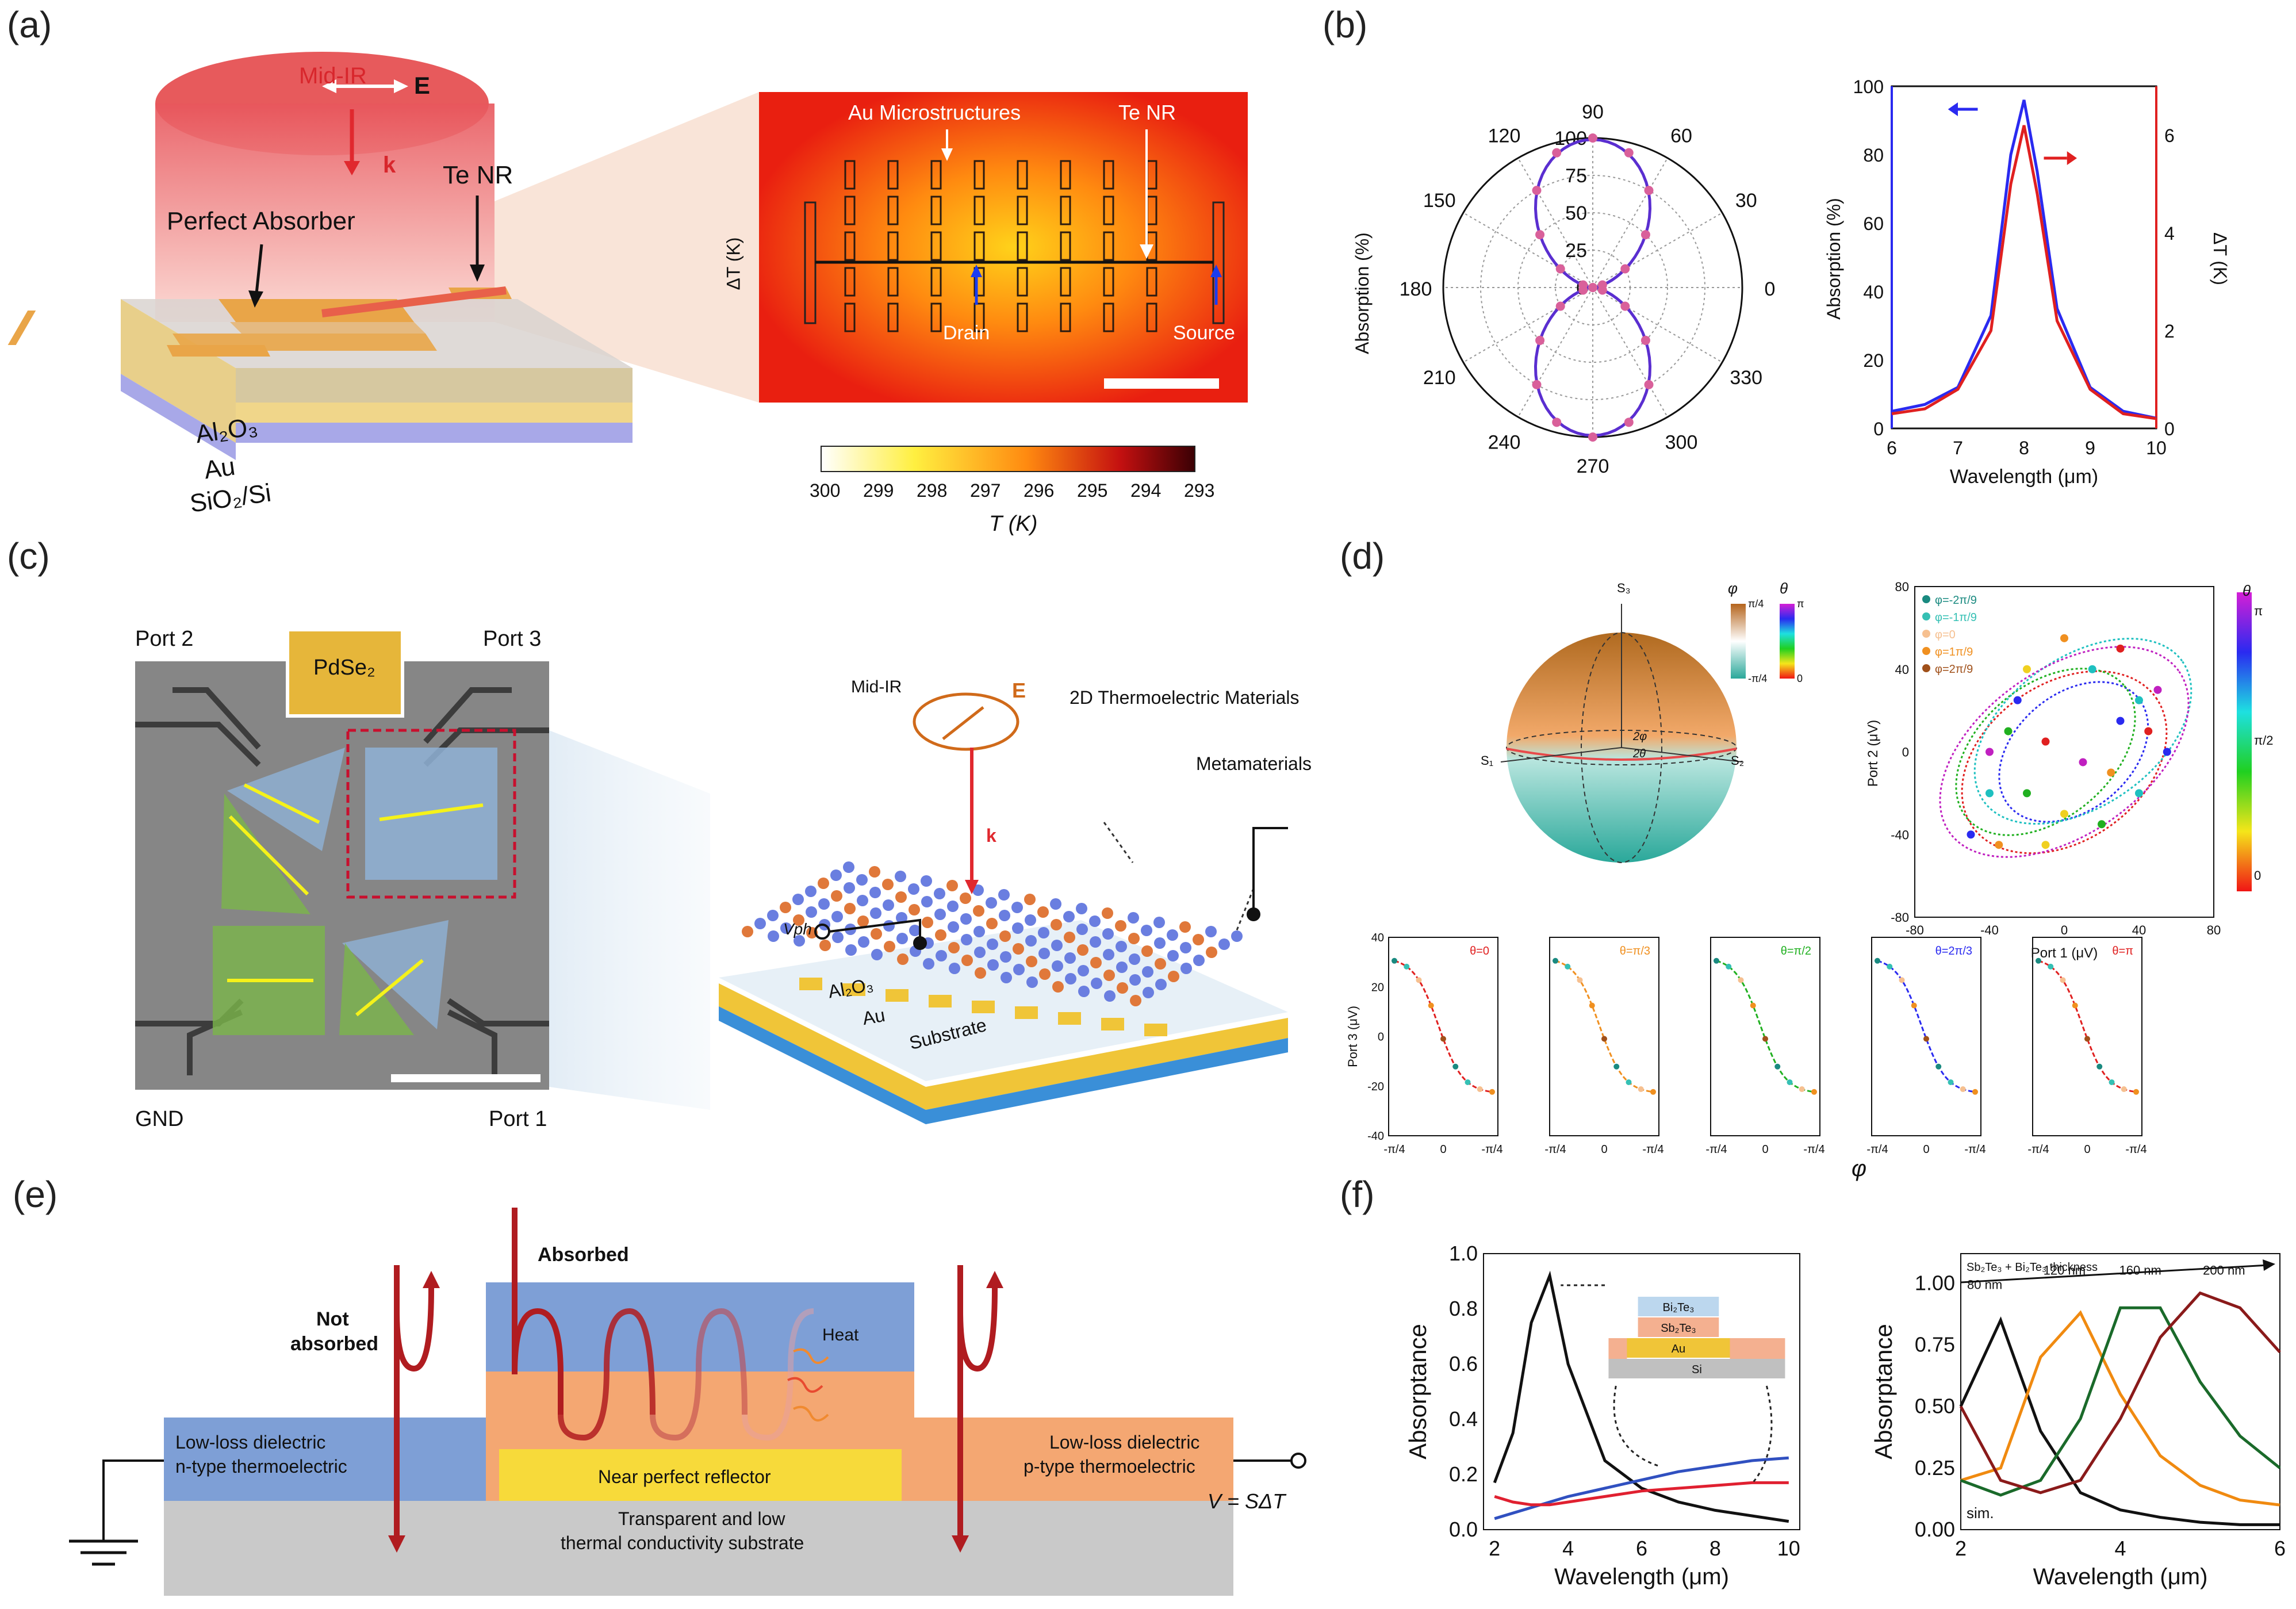  What do you see at coordinates (1873, 292) in the screenshot?
I see `spec-left-tick: 40` at bounding box center [1873, 292].